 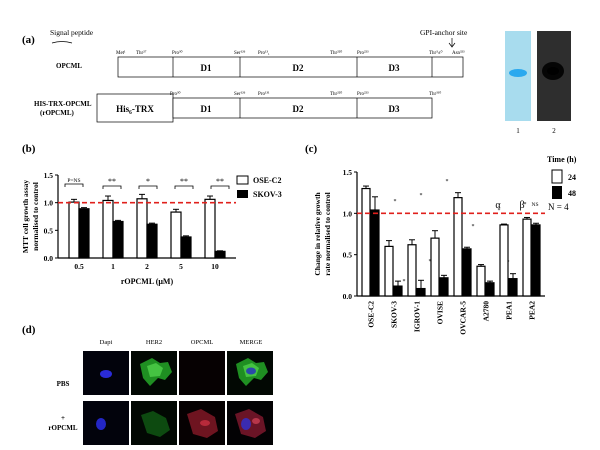 I want to click on ns-annotation: NS, so click(x=534, y=205).